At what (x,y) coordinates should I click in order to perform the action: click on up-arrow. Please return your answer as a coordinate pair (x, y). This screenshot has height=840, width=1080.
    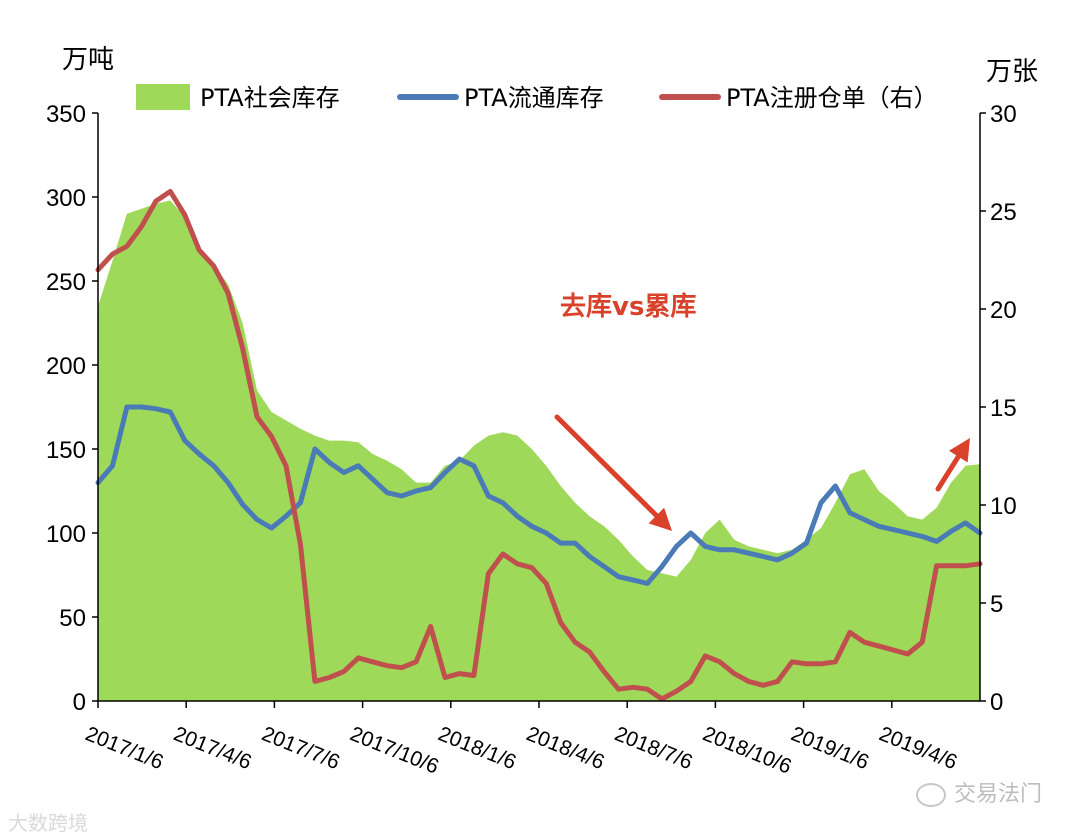
    Looking at the image, I should click on (952, 465).